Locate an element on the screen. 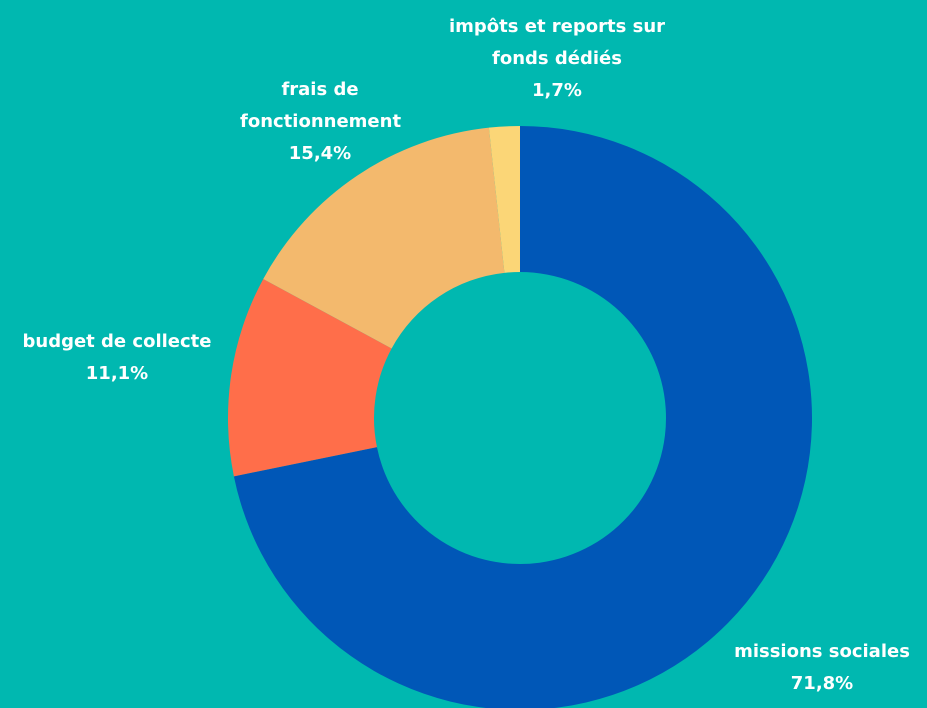 This screenshot has height=708, width=927. category-label: missions sociales is located at coordinates (822, 651).